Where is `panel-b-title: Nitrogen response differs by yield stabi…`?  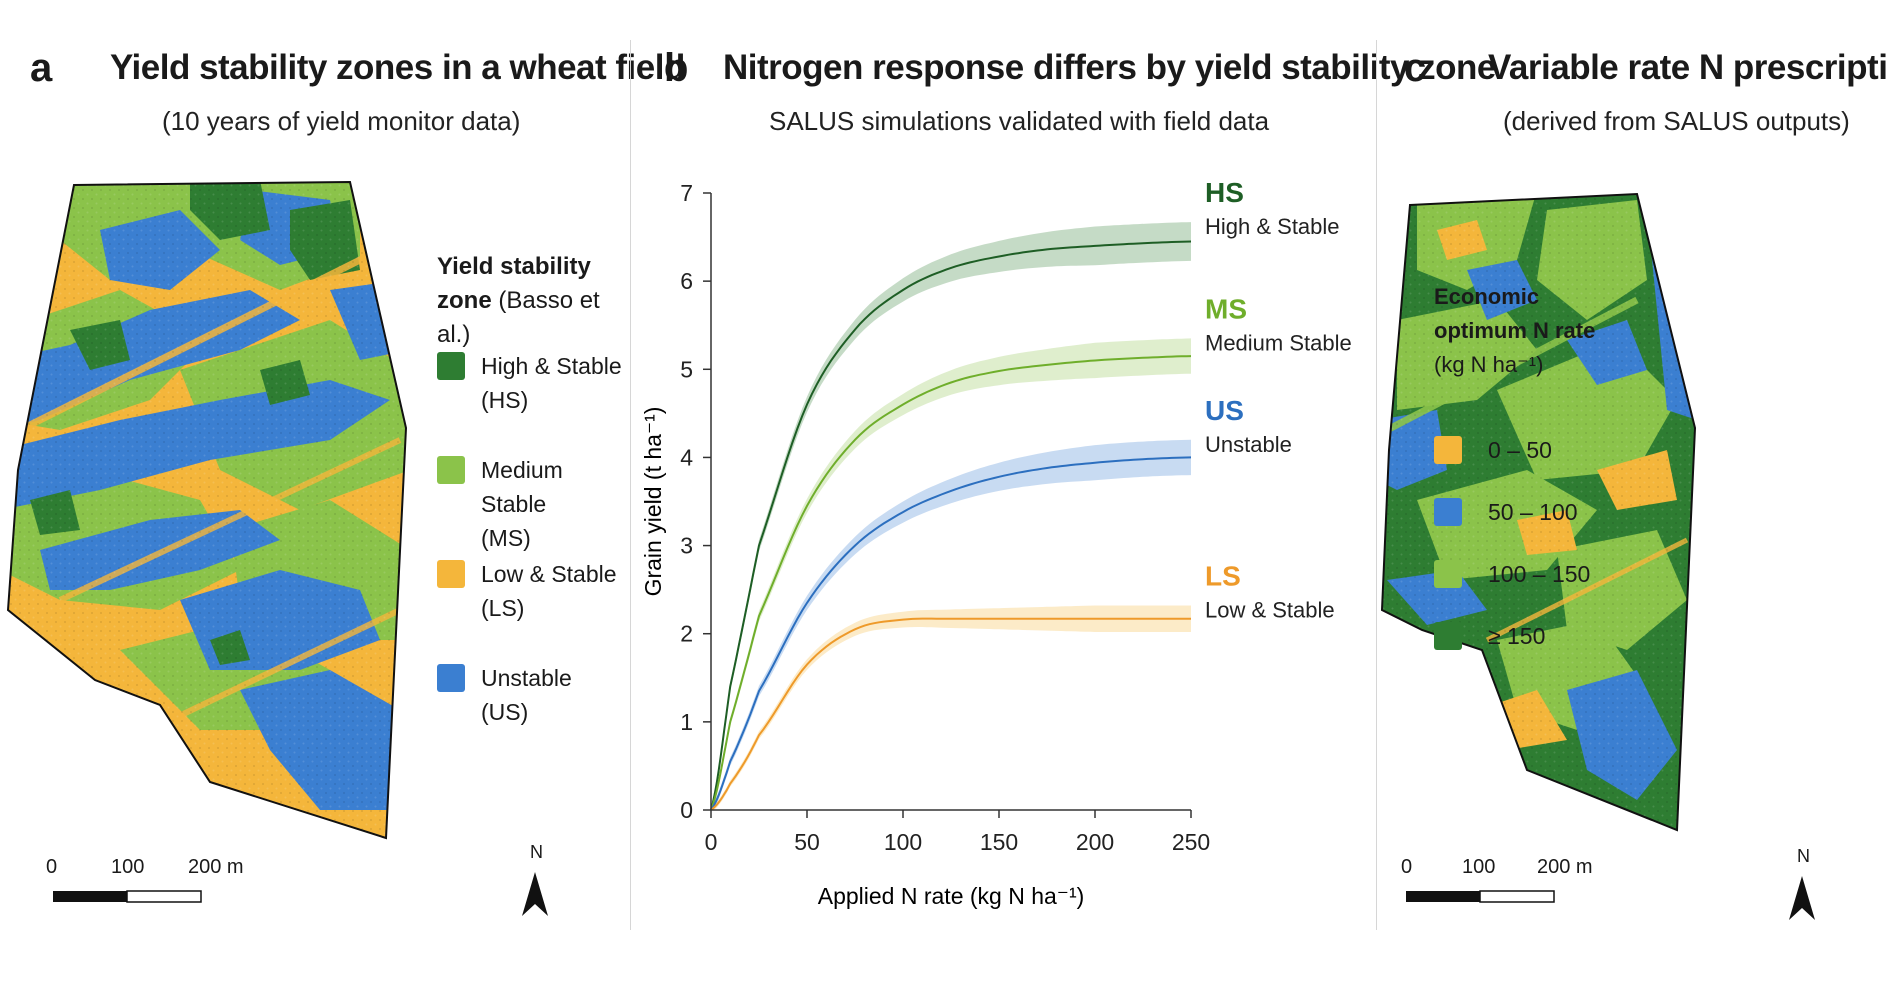 panel-b-title: Nitrogen response differs by yield stabi… is located at coordinates (1109, 67).